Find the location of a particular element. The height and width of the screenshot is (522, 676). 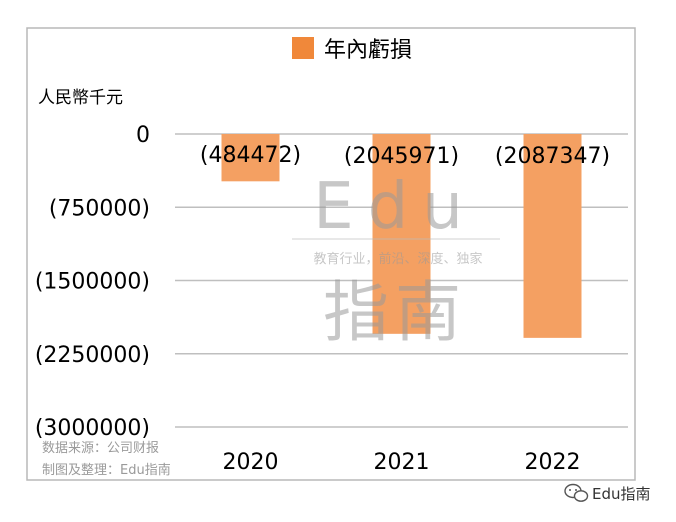

watermark-tagline: 教育行业，前沿、深度、独家 is located at coordinates (397, 259).